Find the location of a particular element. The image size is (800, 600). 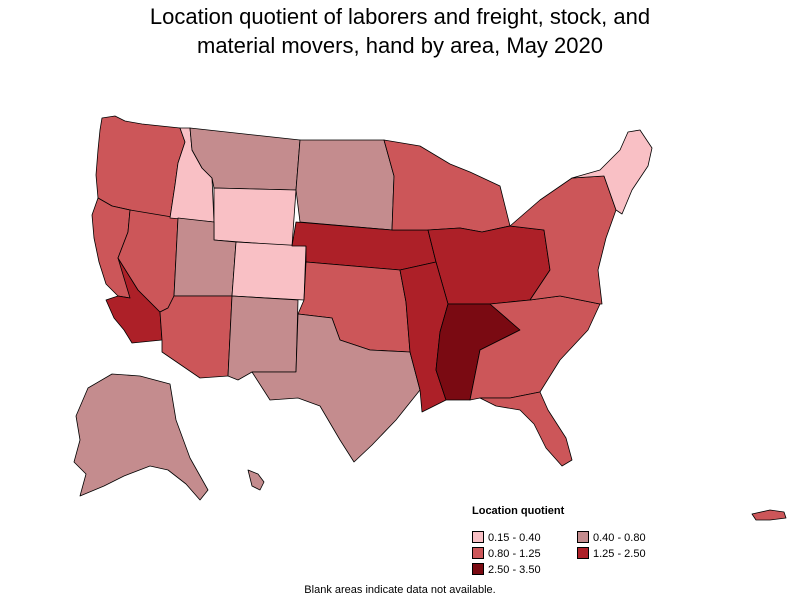

region-pacific-northwest is located at coordinates (140, 167).